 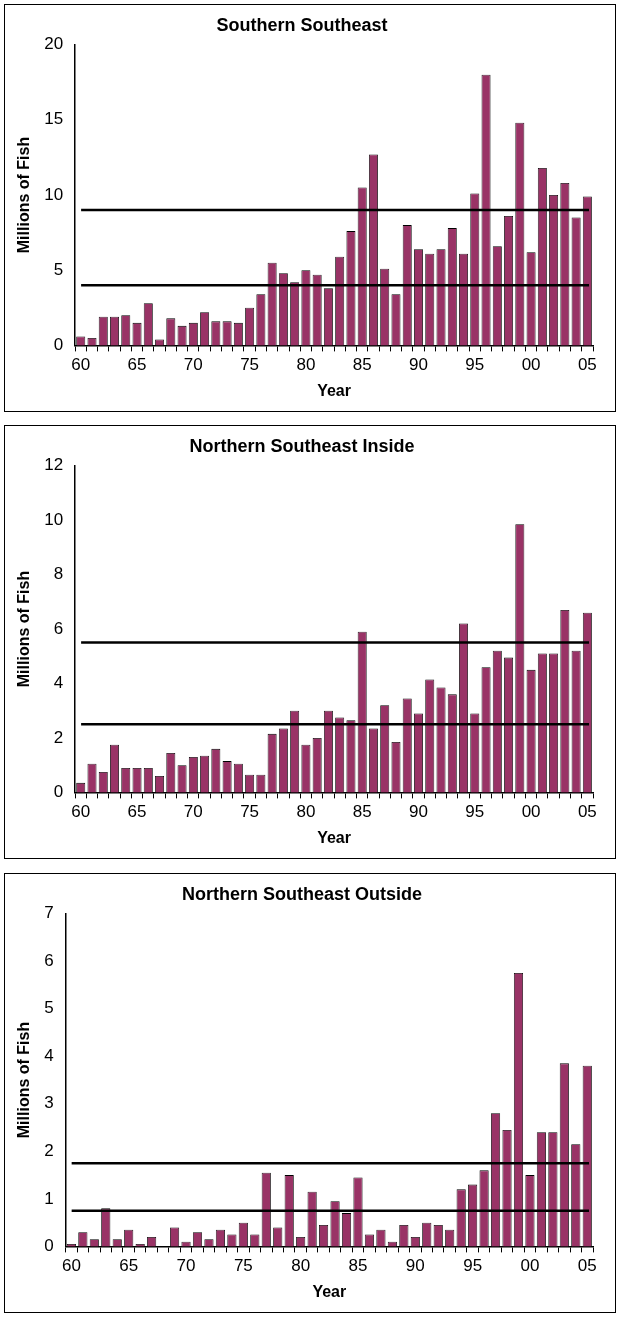 I want to click on y-tick-label: 3, so click(x=49, y=1103).